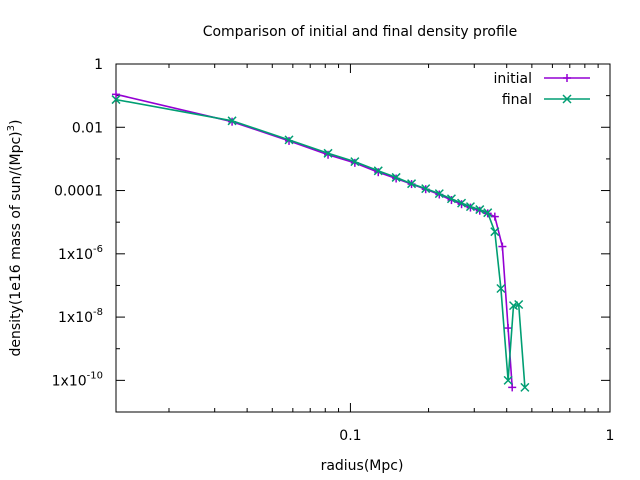 Image resolution: width=640 pixels, height=480 pixels. What do you see at coordinates (350, 436) in the screenshot?
I see `x-tick-label: 0.1` at bounding box center [350, 436].